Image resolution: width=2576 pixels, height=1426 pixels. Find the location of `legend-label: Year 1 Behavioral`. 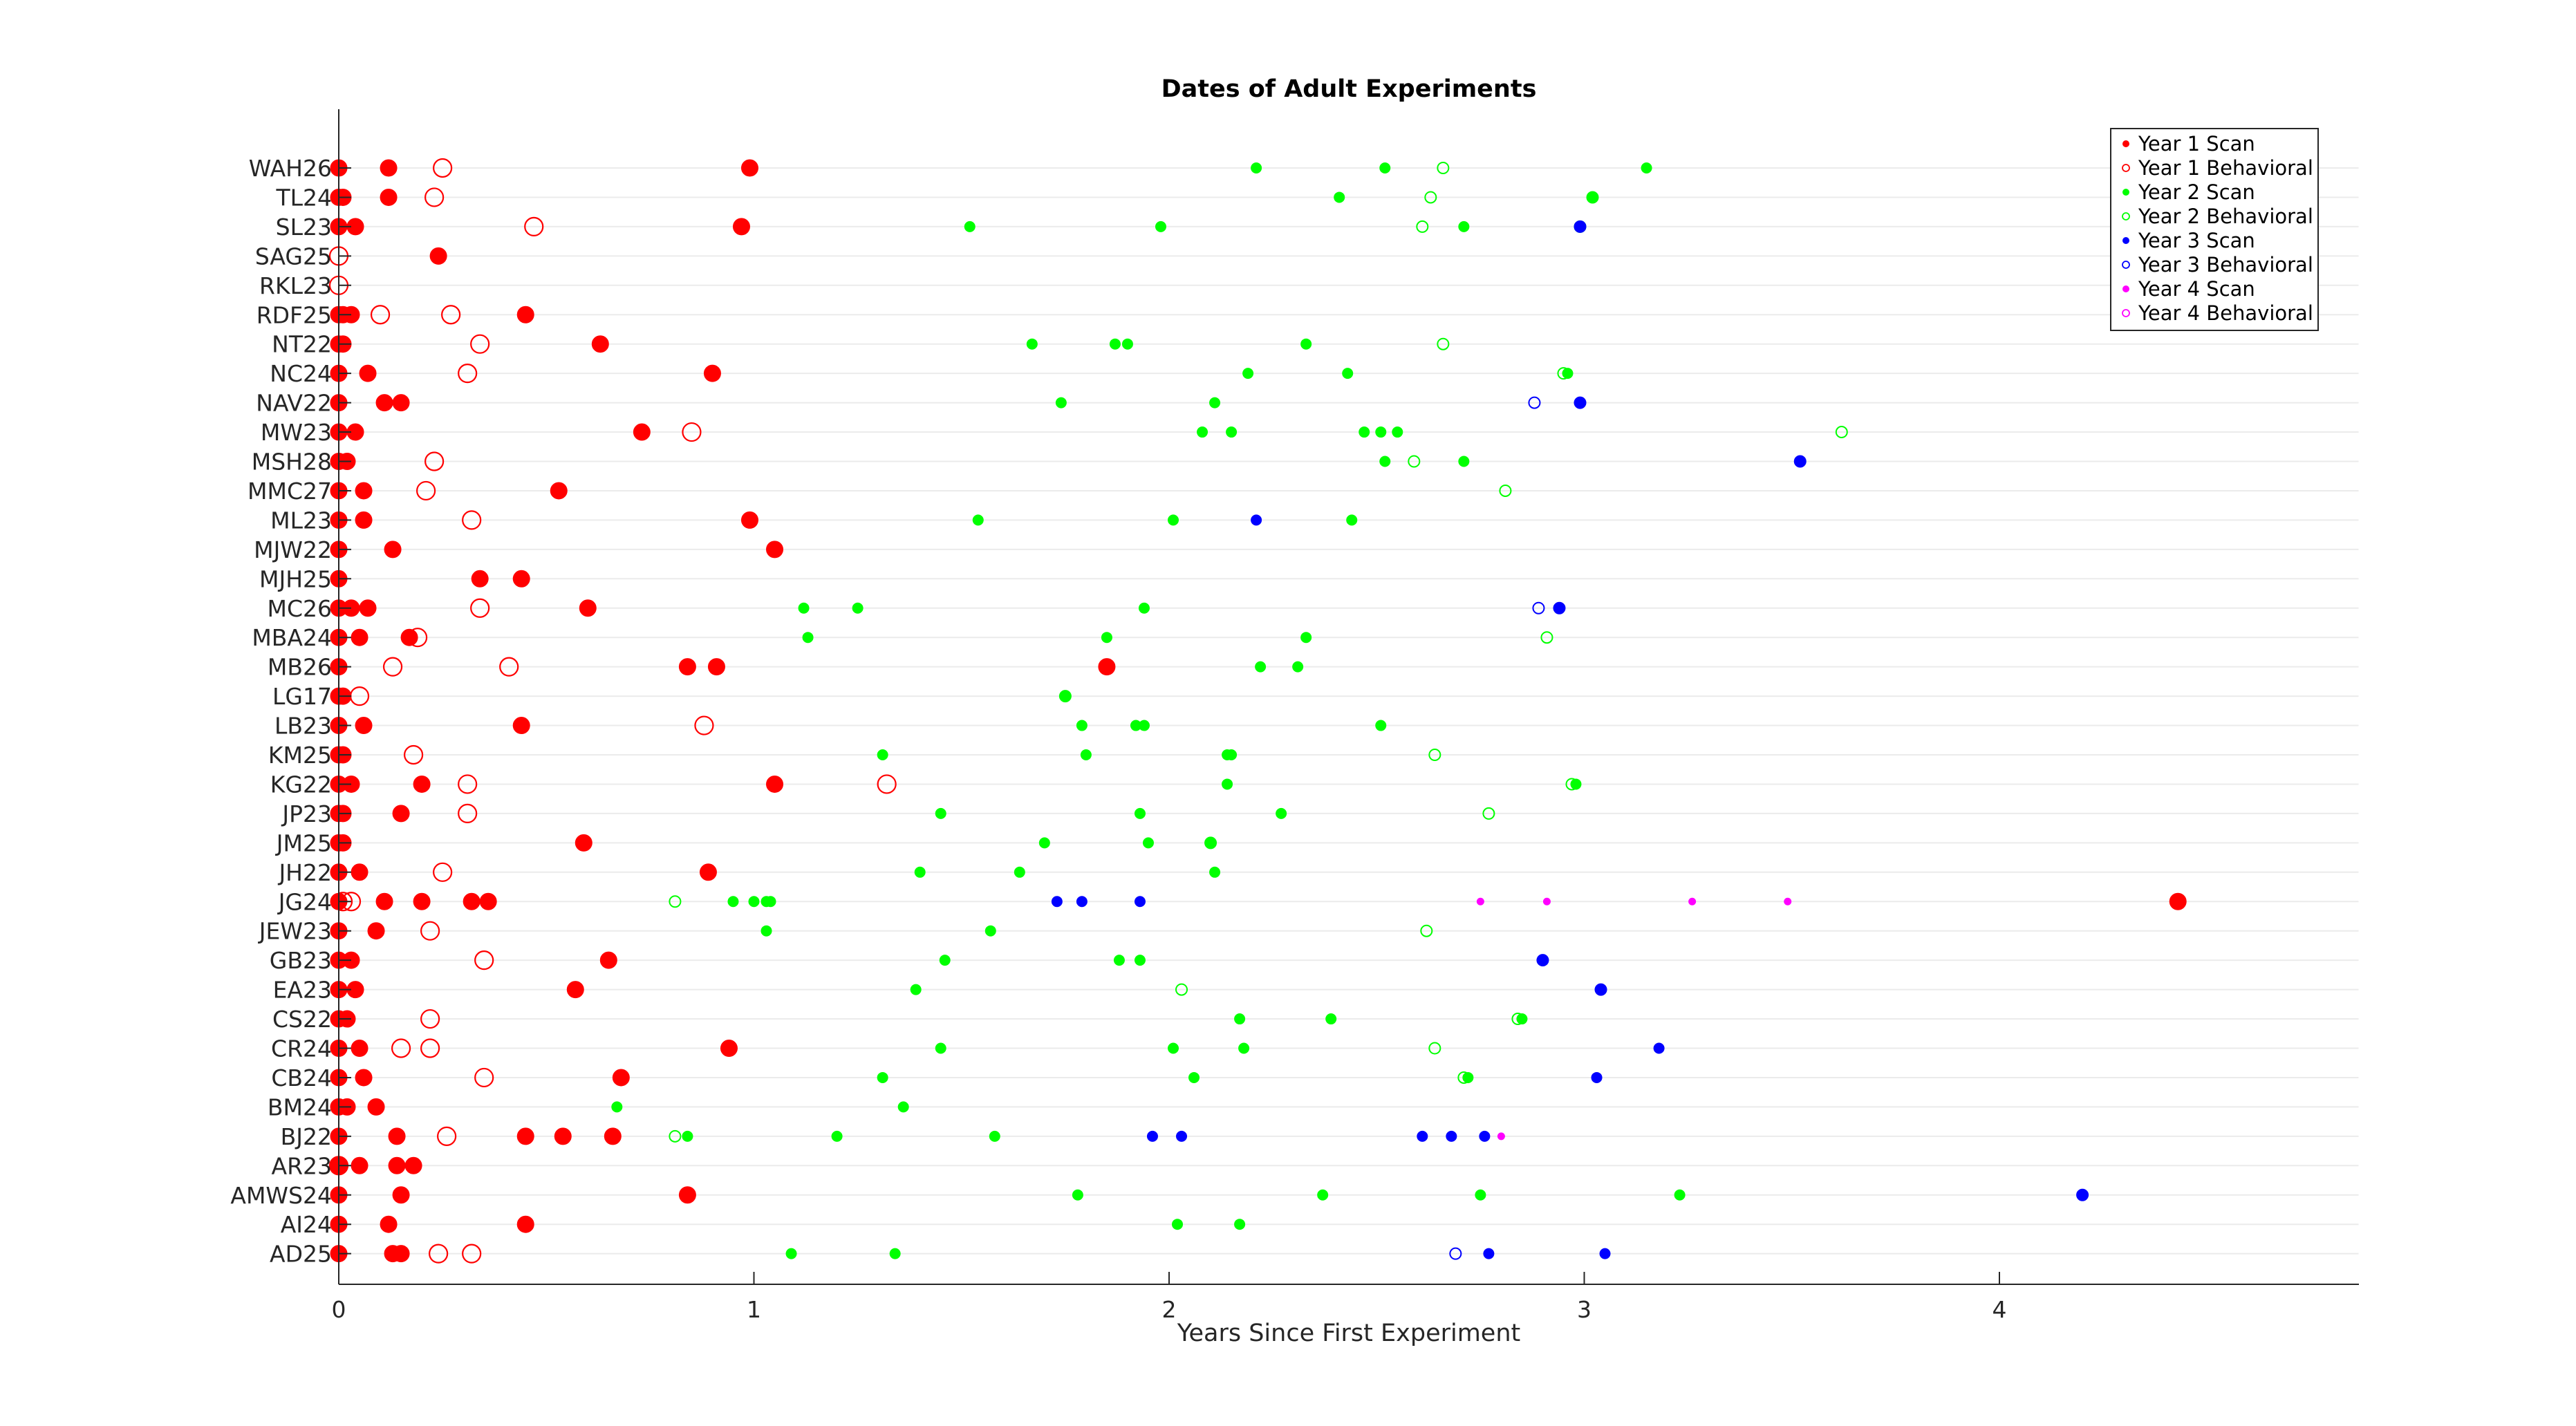

legend-label: Year 1 Behavioral is located at coordinates (2225, 168).